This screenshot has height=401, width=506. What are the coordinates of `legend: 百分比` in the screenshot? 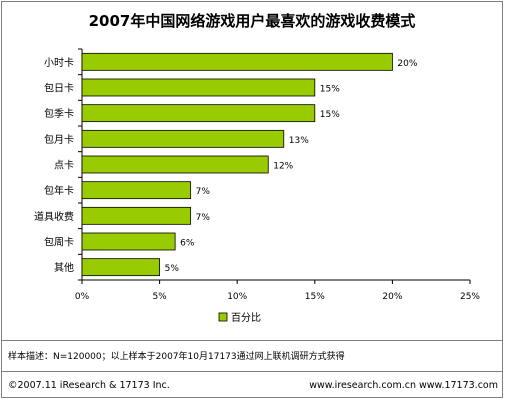 It's located at (239, 318).